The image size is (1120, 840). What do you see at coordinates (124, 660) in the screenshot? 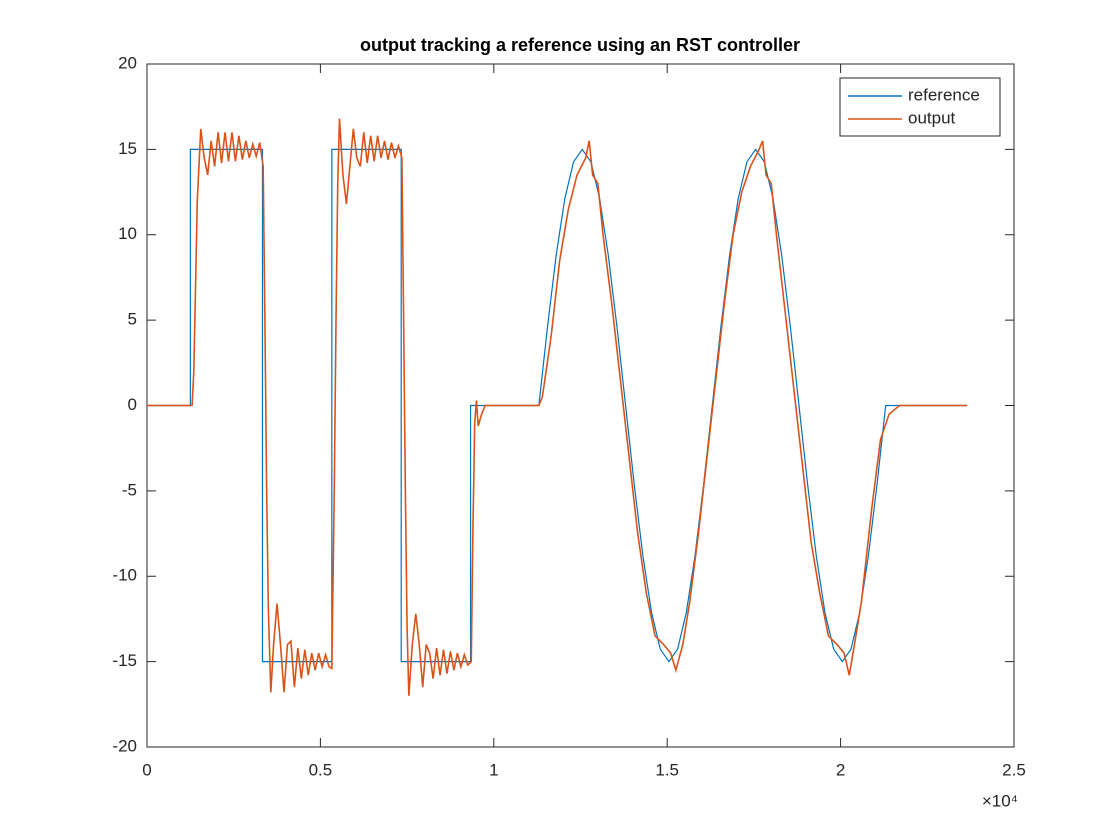
I see `y-tick-label: -15` at bounding box center [124, 660].